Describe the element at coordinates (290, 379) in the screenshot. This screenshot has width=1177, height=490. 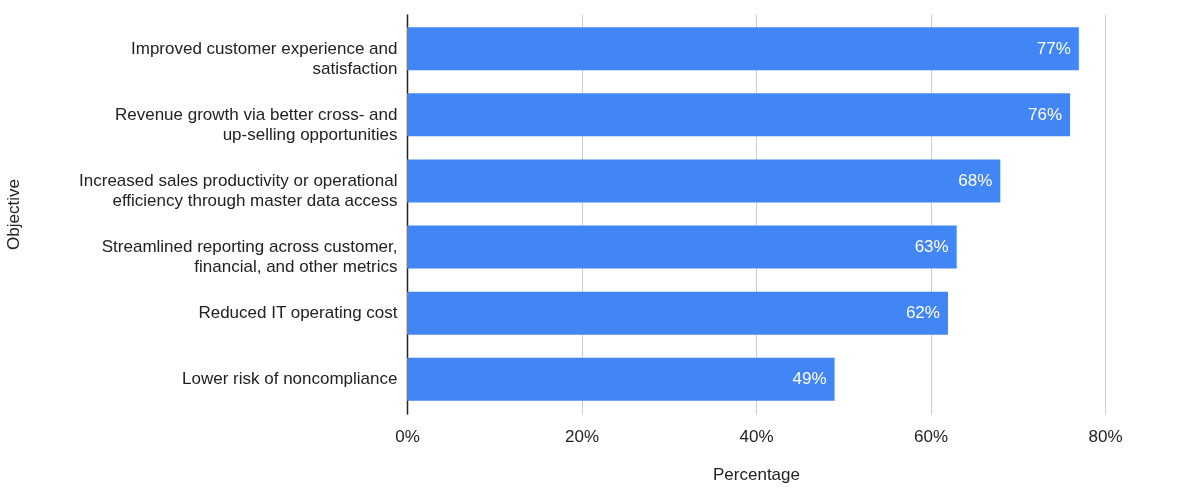
I see `y-tick-label: Lower risk of noncompliance` at that location.